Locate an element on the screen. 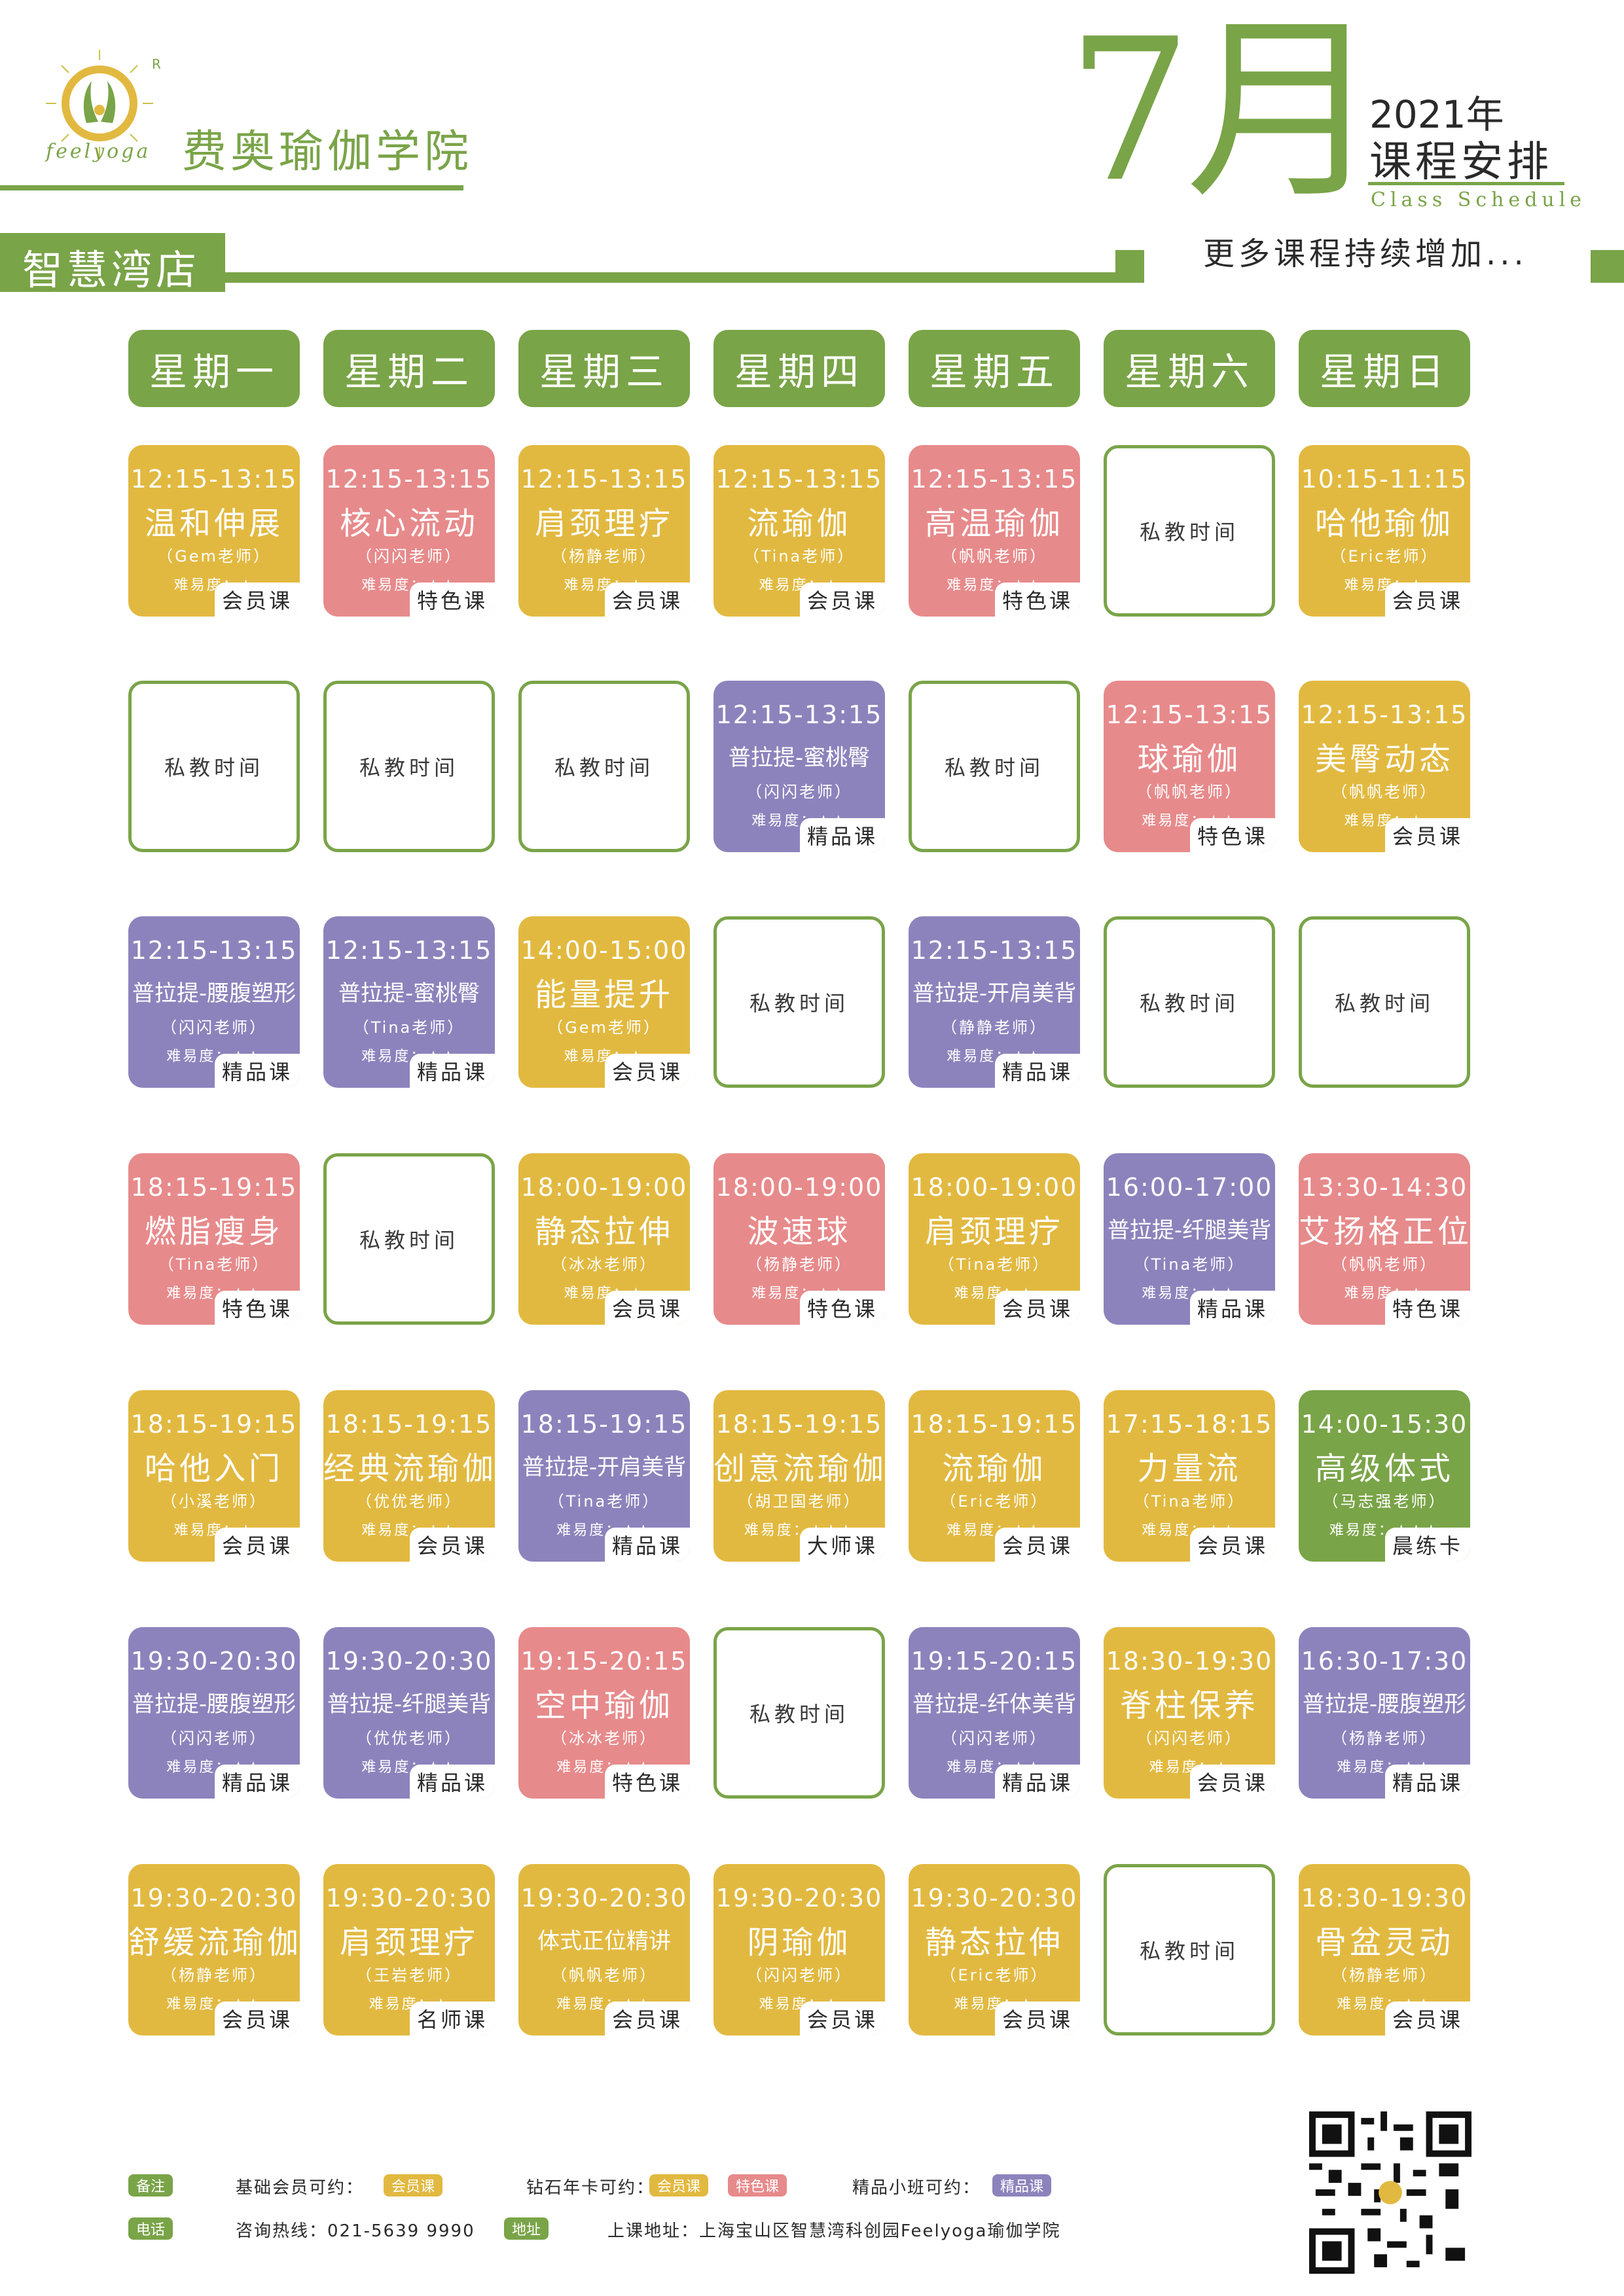  month-title: 7月 is located at coordinates (1224, 112).